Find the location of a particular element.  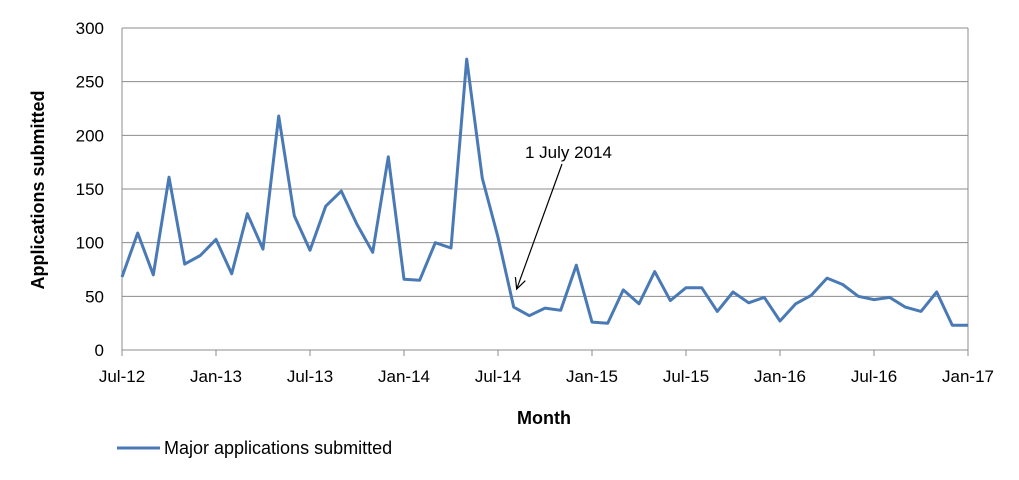

annotation-label: 1 July 2014 is located at coordinates (568, 152).